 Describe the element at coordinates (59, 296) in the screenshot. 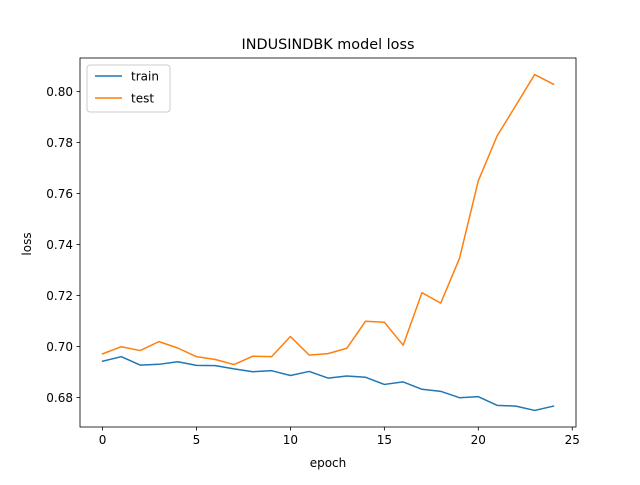

I see `y-tick-label: 0.72` at that location.